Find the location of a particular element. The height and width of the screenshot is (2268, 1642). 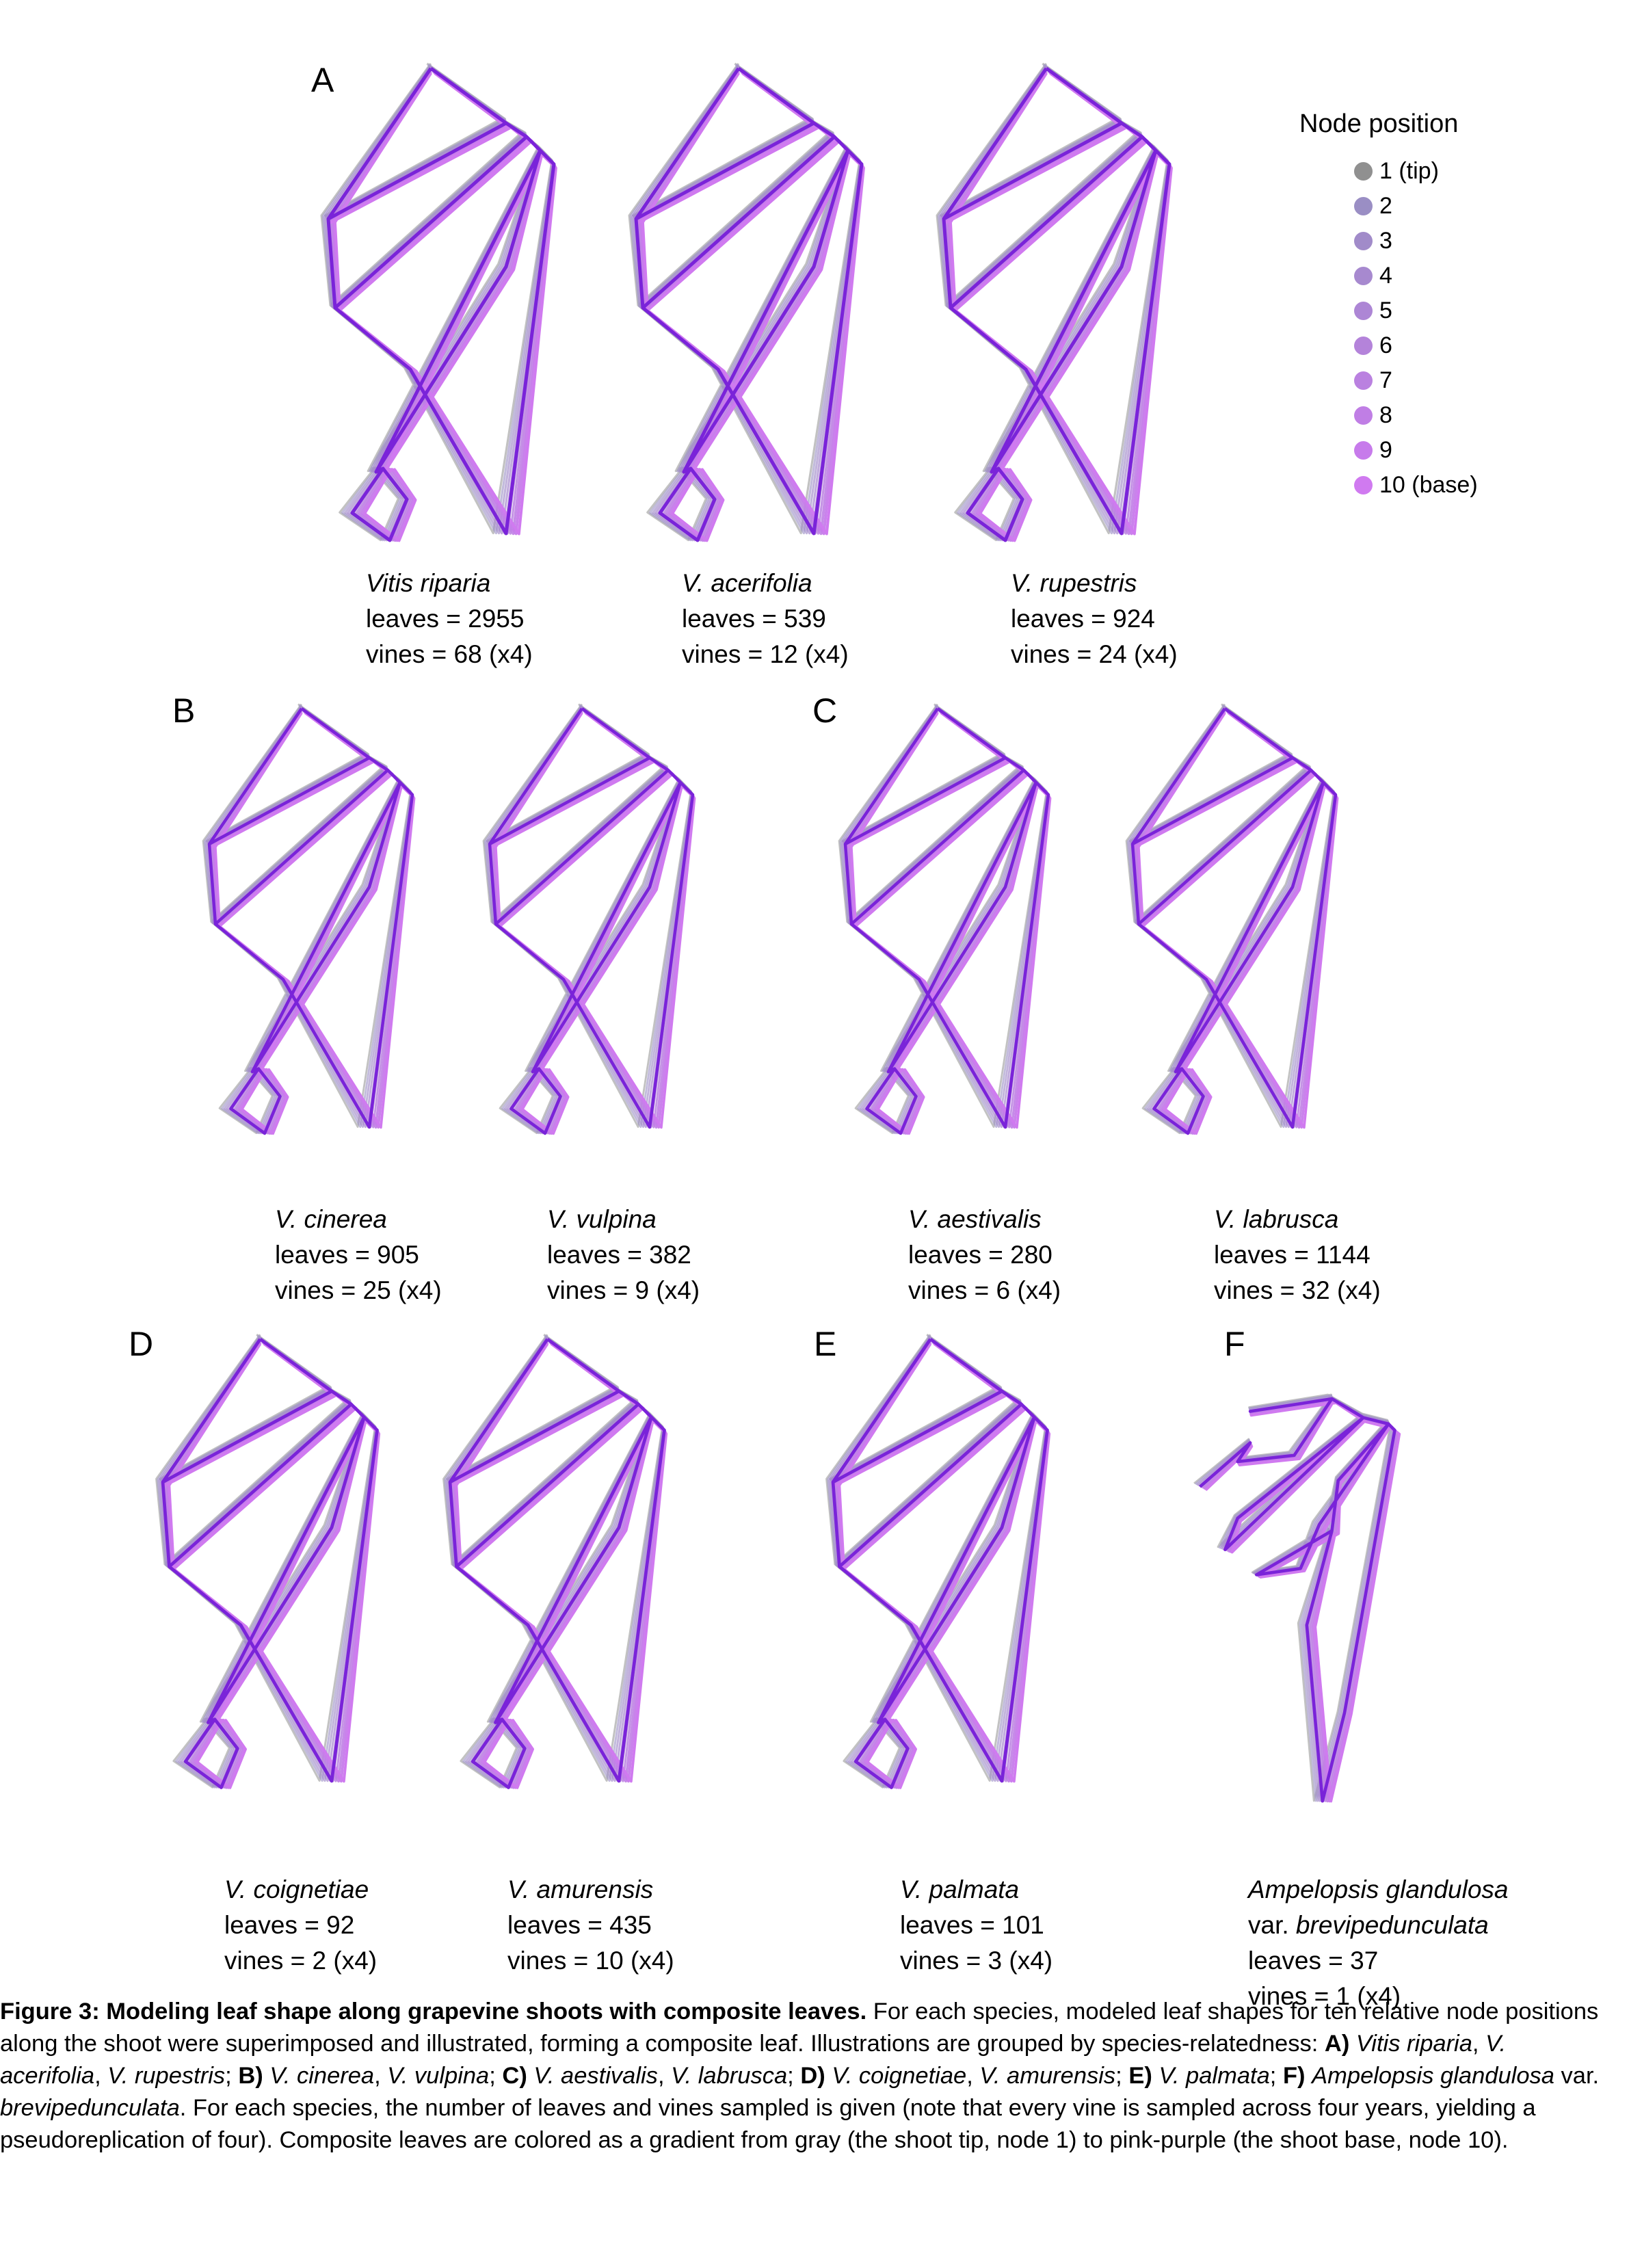

composite-leaf-ampelopsis is located at coordinates (1297, 1598).